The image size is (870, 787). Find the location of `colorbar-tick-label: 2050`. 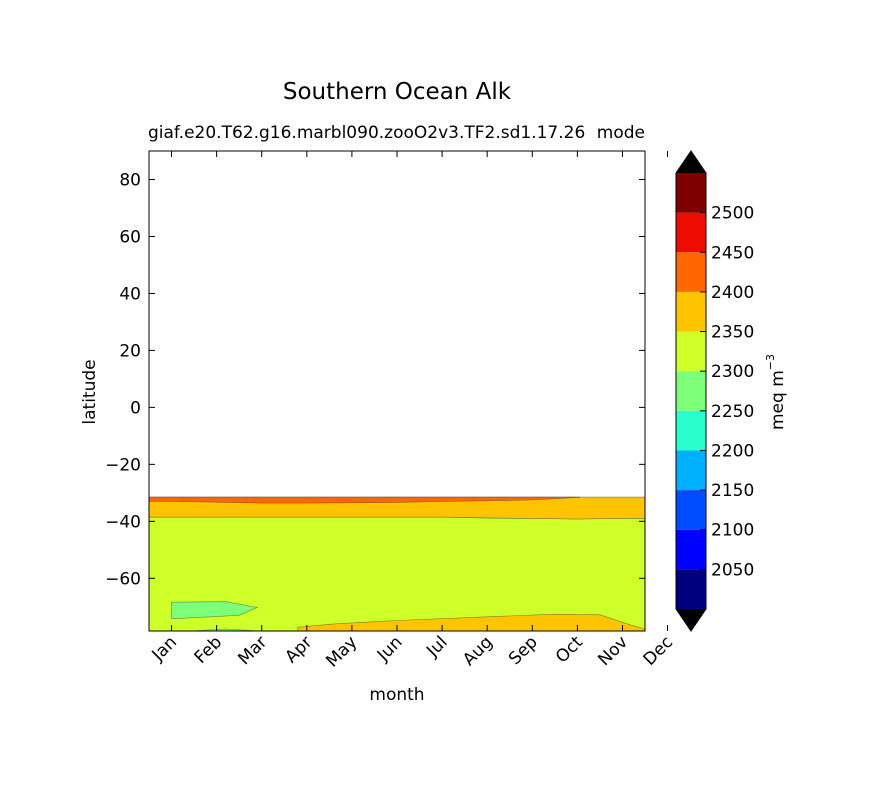

colorbar-tick-label: 2050 is located at coordinates (732, 570).